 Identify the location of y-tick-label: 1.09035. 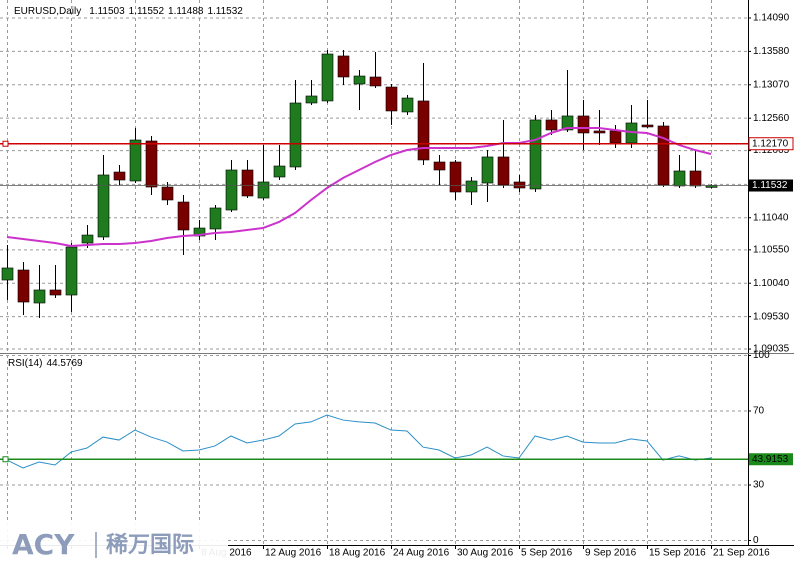
(771, 349).